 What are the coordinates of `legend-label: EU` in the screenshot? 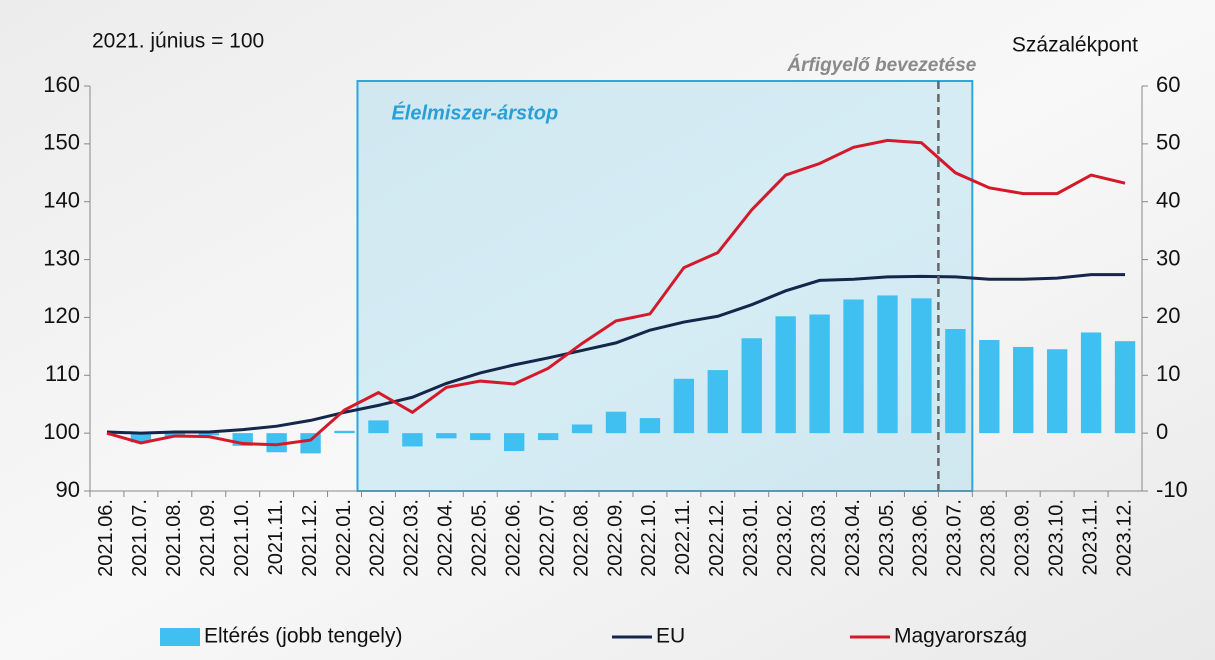 It's located at (670, 636).